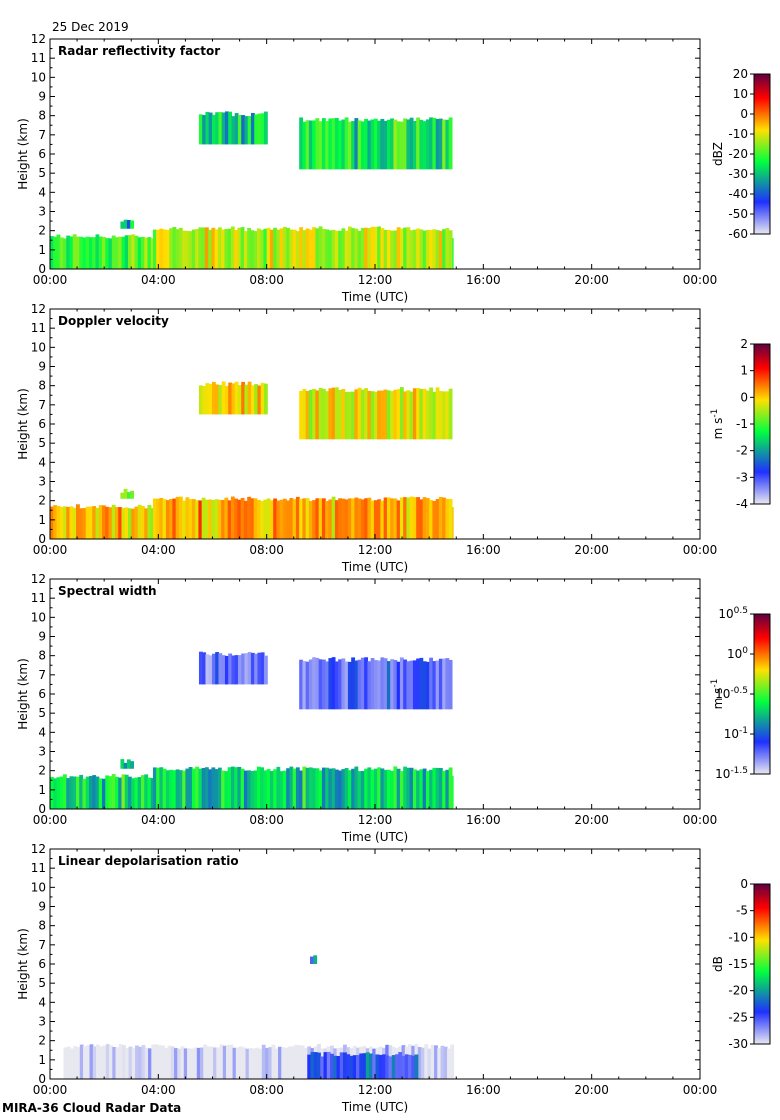 This screenshot has height=1120, width=780. I want to click on y-tick-label: 8, so click(42, 386).